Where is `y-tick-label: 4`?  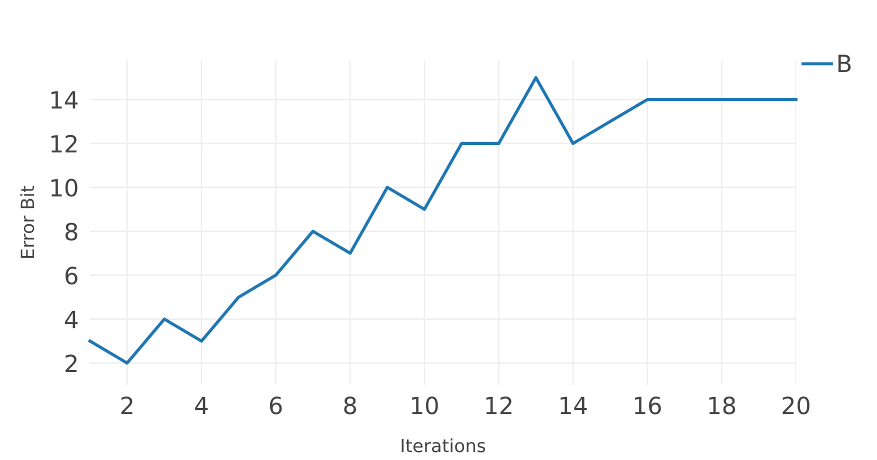 y-tick-label: 4 is located at coordinates (71, 319).